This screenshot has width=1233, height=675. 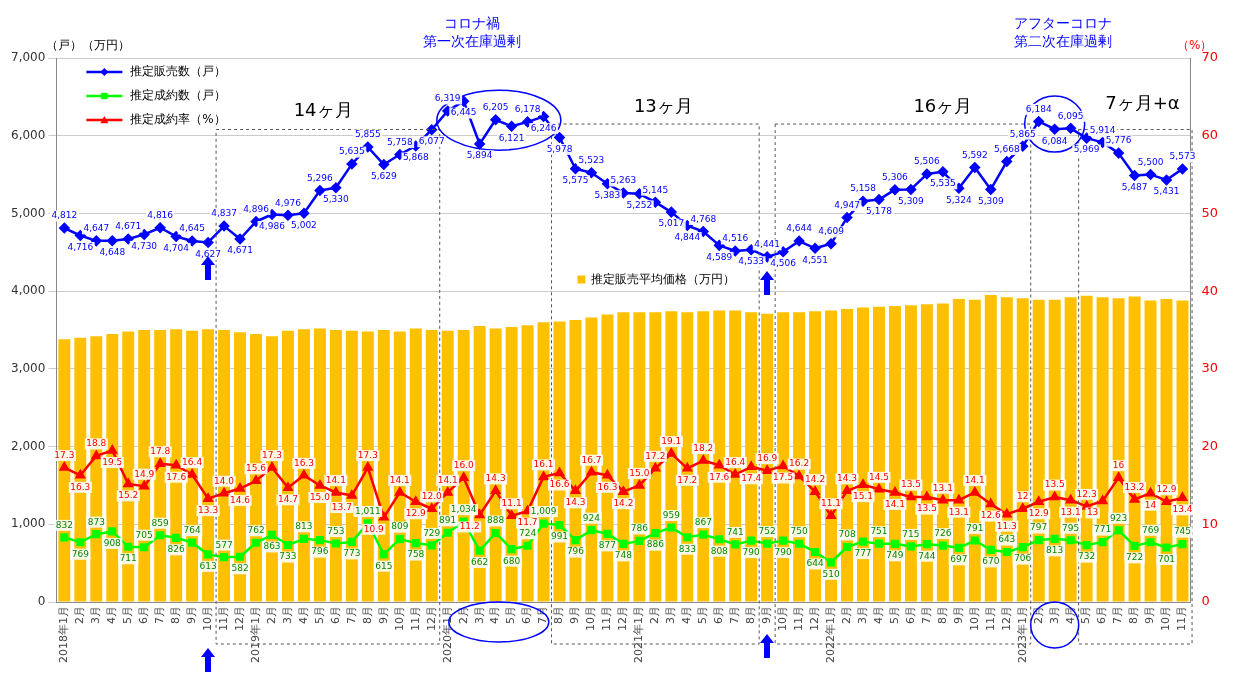 I want to click on data-label: 5,914, so click(x=1102, y=129).